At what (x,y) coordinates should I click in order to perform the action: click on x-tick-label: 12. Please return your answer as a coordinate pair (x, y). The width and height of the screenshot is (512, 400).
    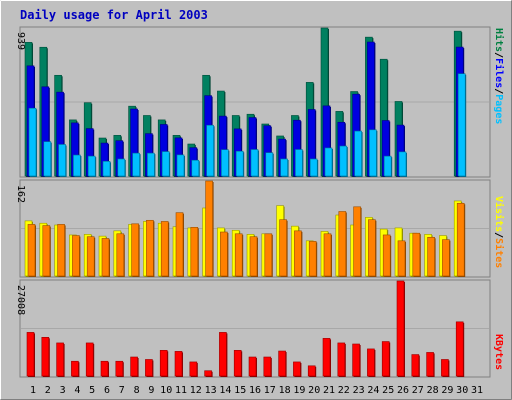
    Looking at the image, I should click on (196, 390).